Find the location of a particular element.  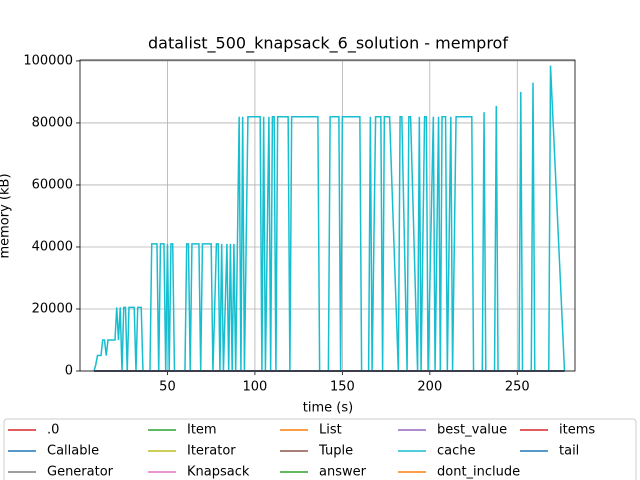

x-tick-label: 250 is located at coordinates (517, 387).